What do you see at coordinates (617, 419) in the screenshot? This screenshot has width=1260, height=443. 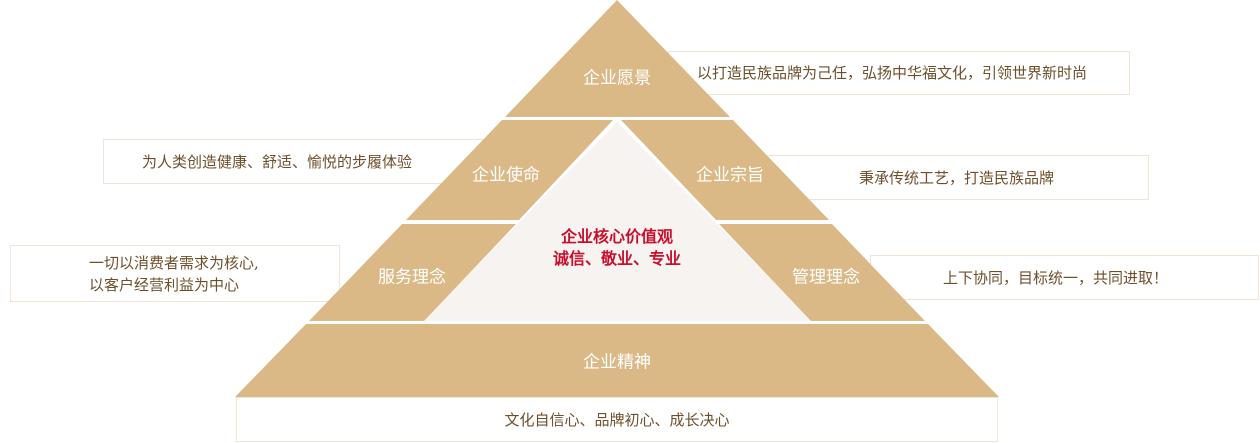 I see `spirit-desc: 文化自信心、品牌初心、成长决心` at bounding box center [617, 419].